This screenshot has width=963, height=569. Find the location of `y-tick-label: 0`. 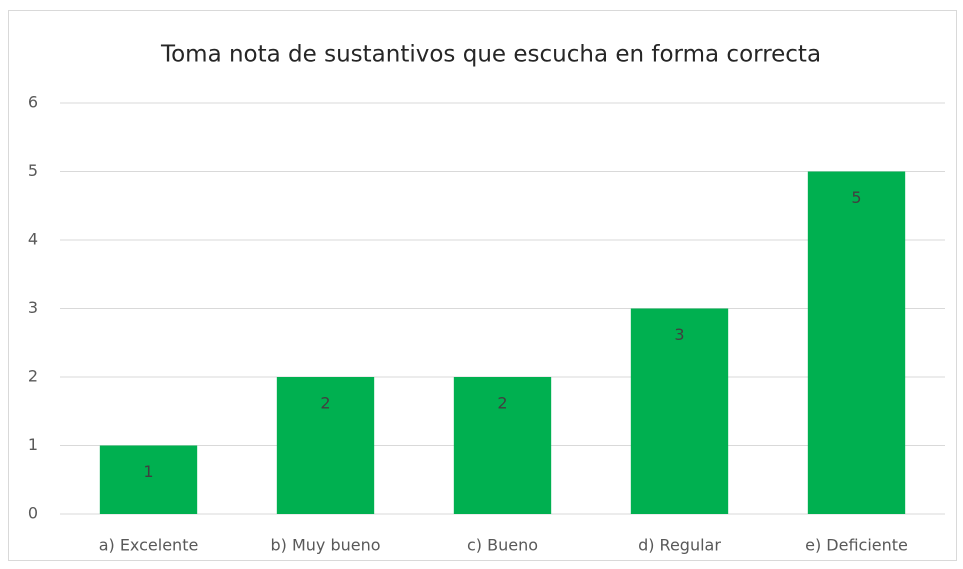

y-tick-label: 0 is located at coordinates (33, 513).